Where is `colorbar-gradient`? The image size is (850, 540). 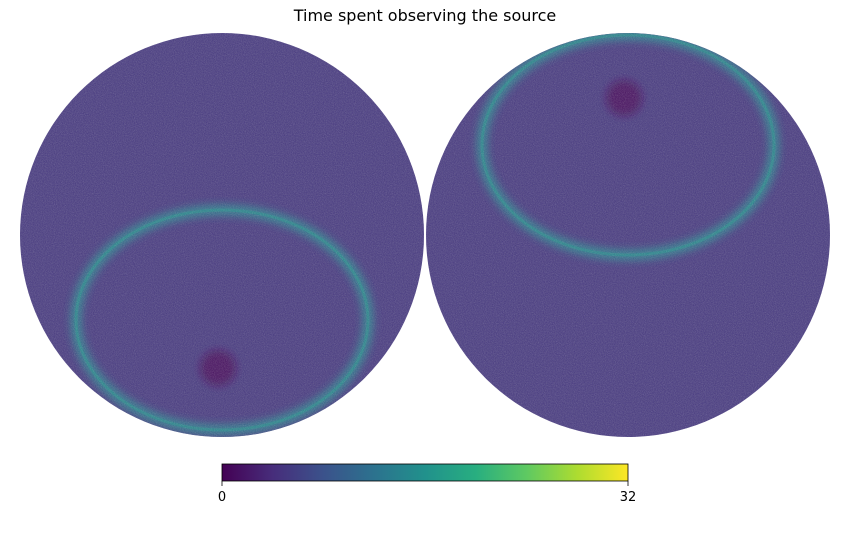 colorbar-gradient is located at coordinates (425, 472).